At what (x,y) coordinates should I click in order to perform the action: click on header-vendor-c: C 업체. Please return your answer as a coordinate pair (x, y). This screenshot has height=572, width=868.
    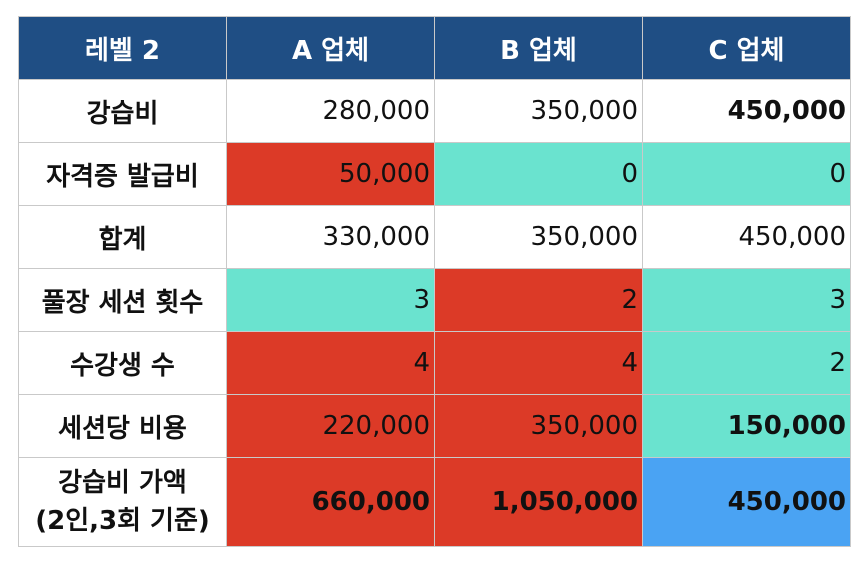
    Looking at the image, I should click on (746, 48).